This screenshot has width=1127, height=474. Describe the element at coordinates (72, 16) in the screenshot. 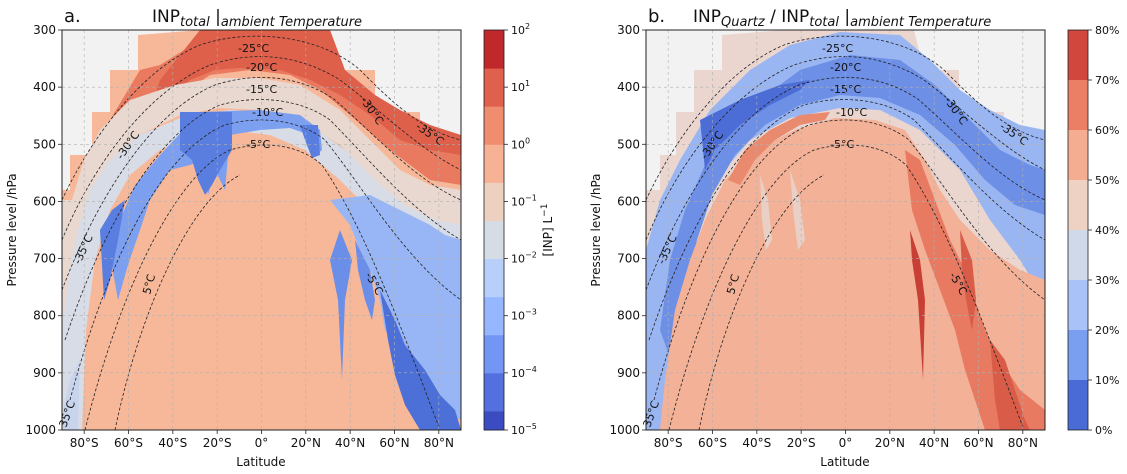

I see `panel-a-label: a.` at that location.